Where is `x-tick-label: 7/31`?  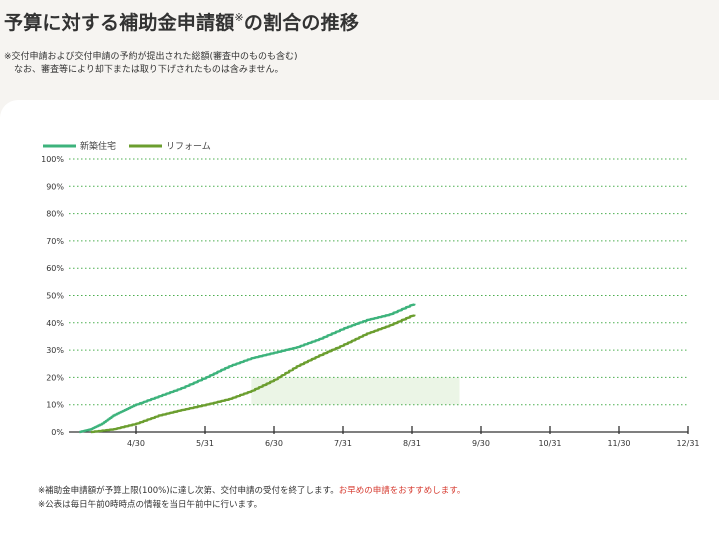 x-tick-label: 7/31 is located at coordinates (343, 443).